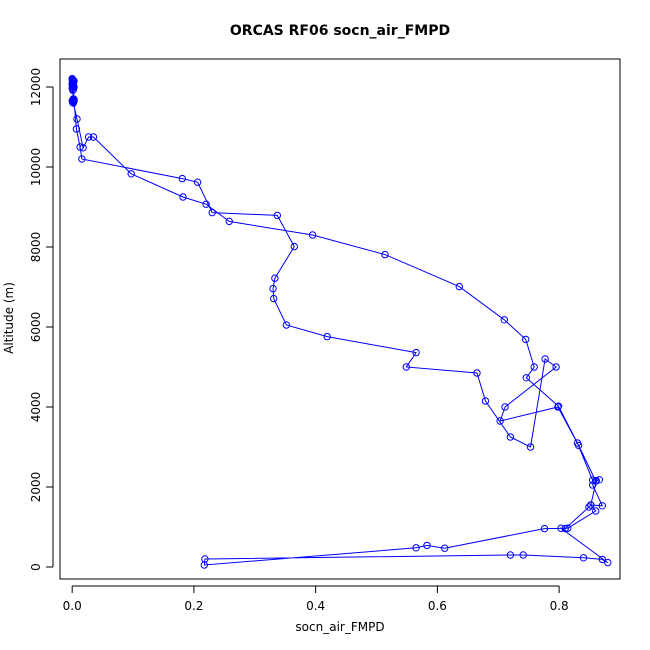 The width and height of the screenshot is (650, 650). What do you see at coordinates (36, 247) in the screenshot?
I see `y-tick-label: 8000` at bounding box center [36, 247].